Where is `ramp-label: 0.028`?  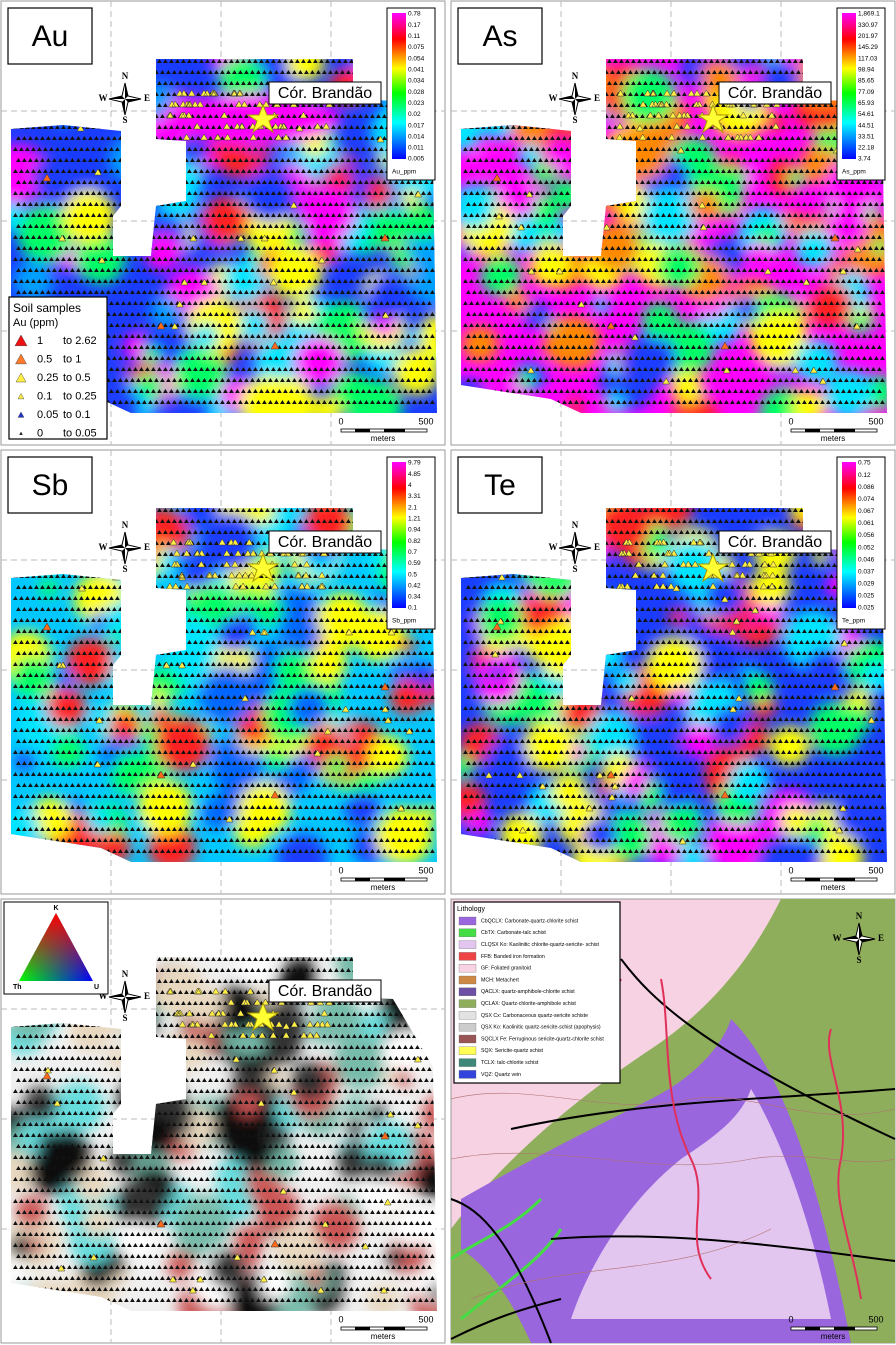
ramp-label: 0.028 is located at coordinates (416, 92).